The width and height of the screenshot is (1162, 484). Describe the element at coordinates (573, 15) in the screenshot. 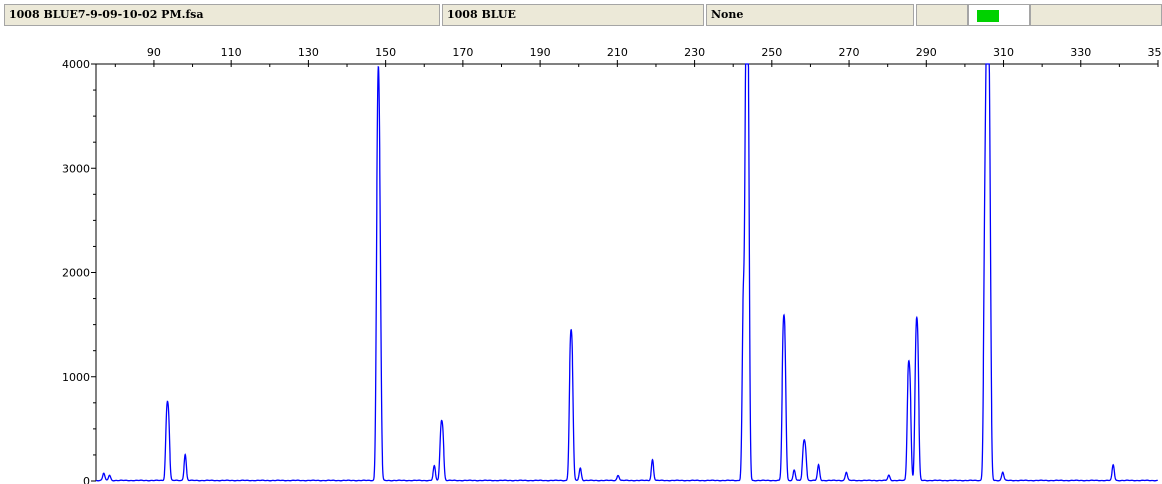

I see `sample-name-cell: 1008 BLUE` at that location.